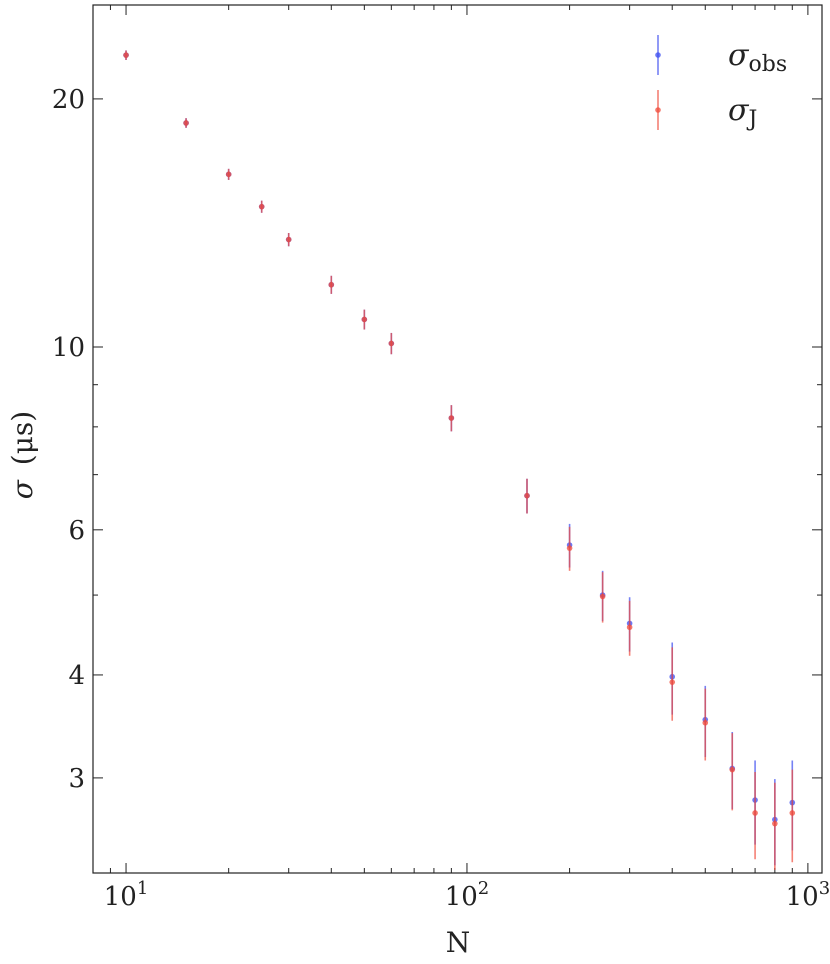  I want to click on y-tick-label: 6, so click(76, 531).